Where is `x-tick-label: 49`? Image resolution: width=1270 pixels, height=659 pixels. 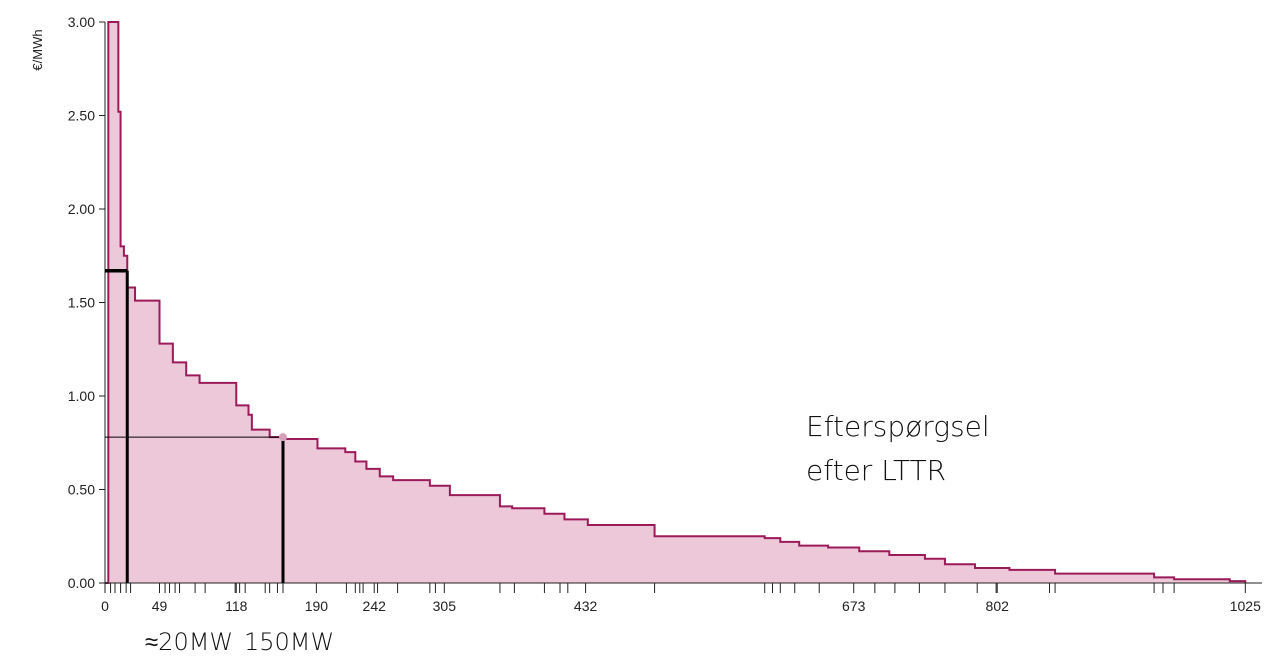 x-tick-label: 49 is located at coordinates (160, 606).